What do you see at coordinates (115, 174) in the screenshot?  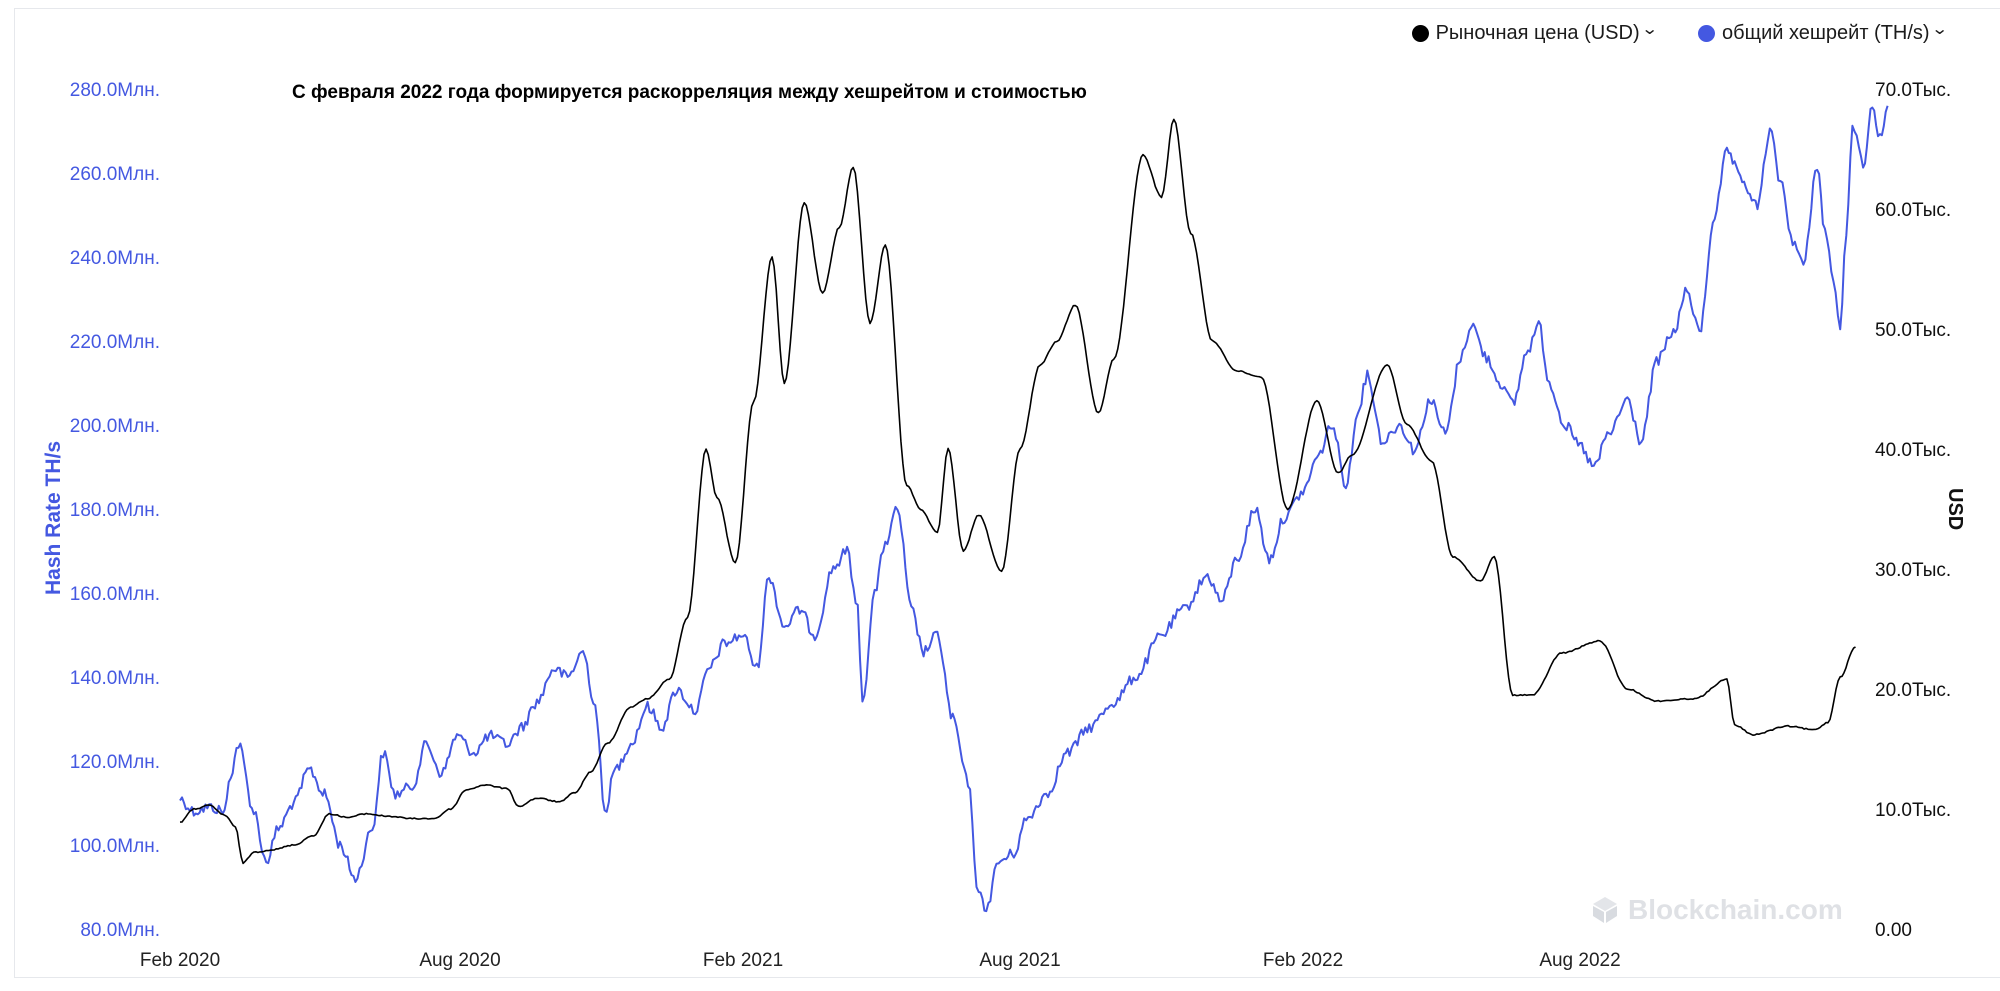 I see `left-tick-label: 260.0Млн.` at bounding box center [115, 174].